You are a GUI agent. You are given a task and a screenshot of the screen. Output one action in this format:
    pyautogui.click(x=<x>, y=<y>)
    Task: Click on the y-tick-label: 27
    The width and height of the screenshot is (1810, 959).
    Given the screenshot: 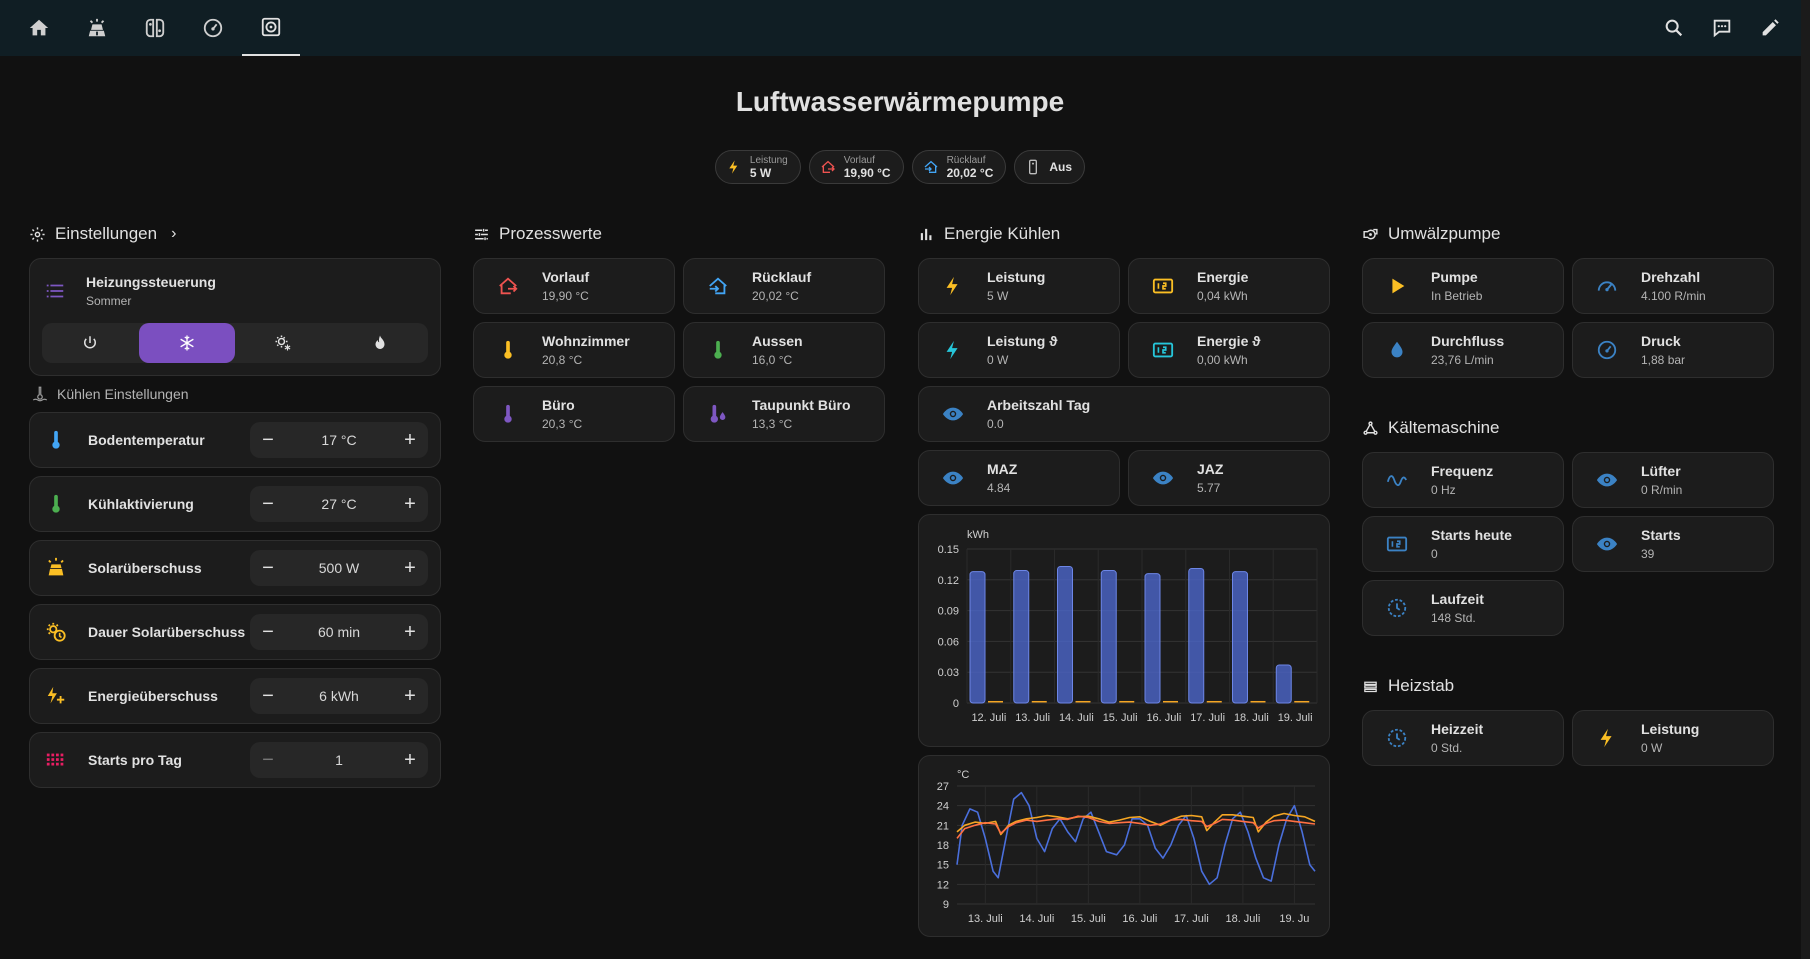 What is the action you would take?
    pyautogui.click(x=943, y=787)
    